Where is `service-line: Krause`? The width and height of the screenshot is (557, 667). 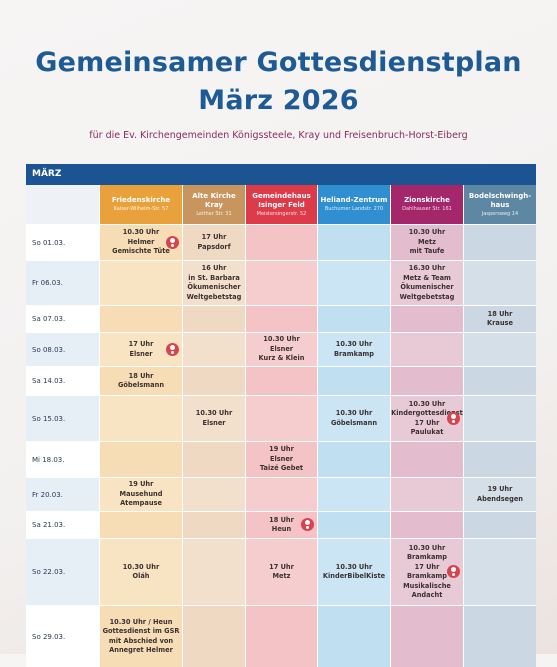 service-line: Krause is located at coordinates (500, 323).